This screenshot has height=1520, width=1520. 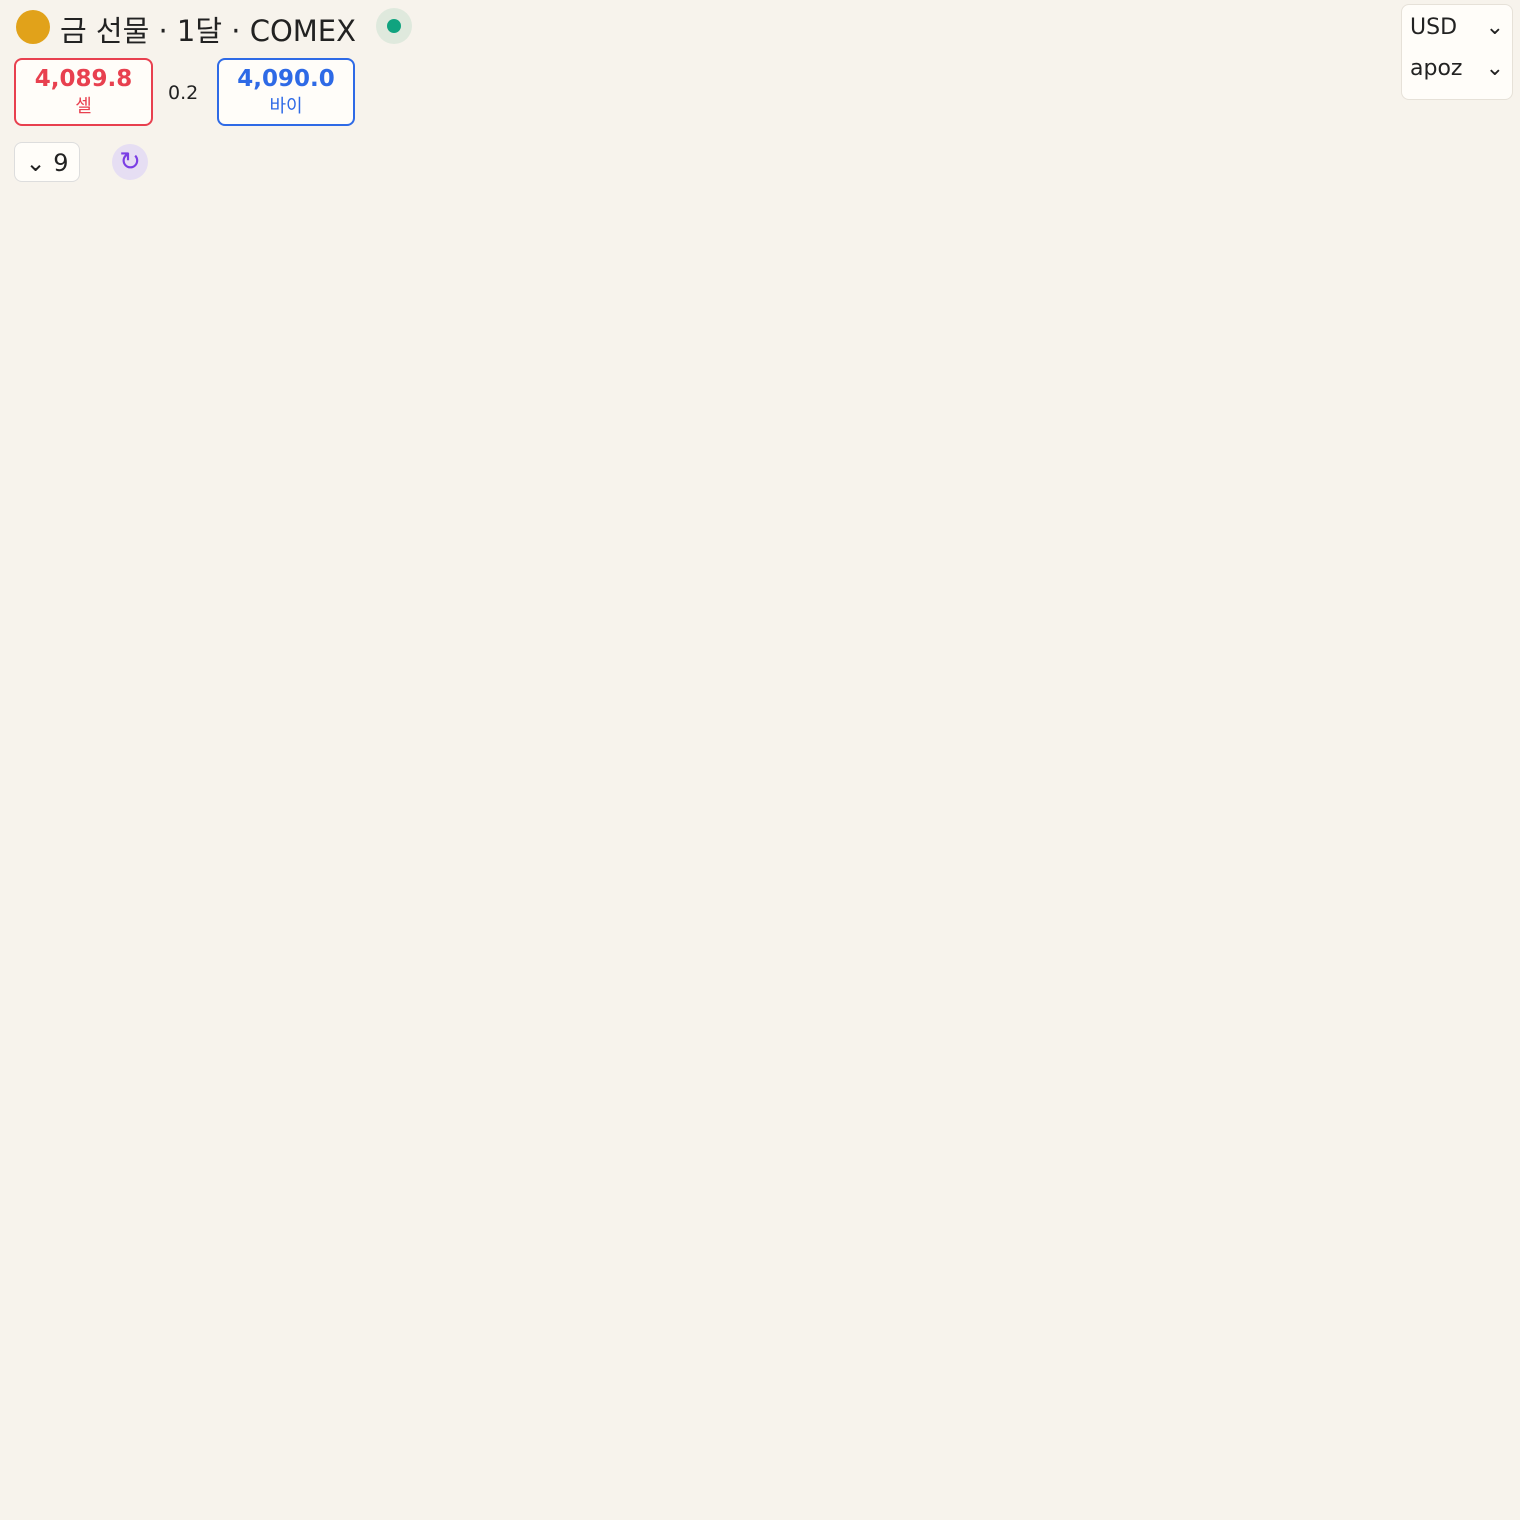 What do you see at coordinates (33, 27) in the screenshot?
I see `logo` at bounding box center [33, 27].